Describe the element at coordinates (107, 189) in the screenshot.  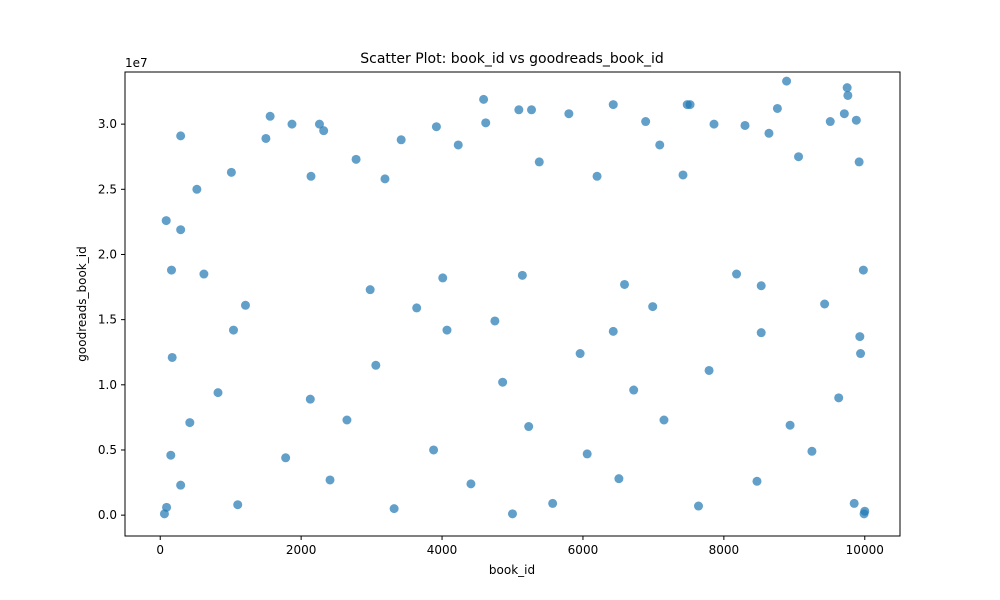
I see `y-tick-label: 2.5` at that location.